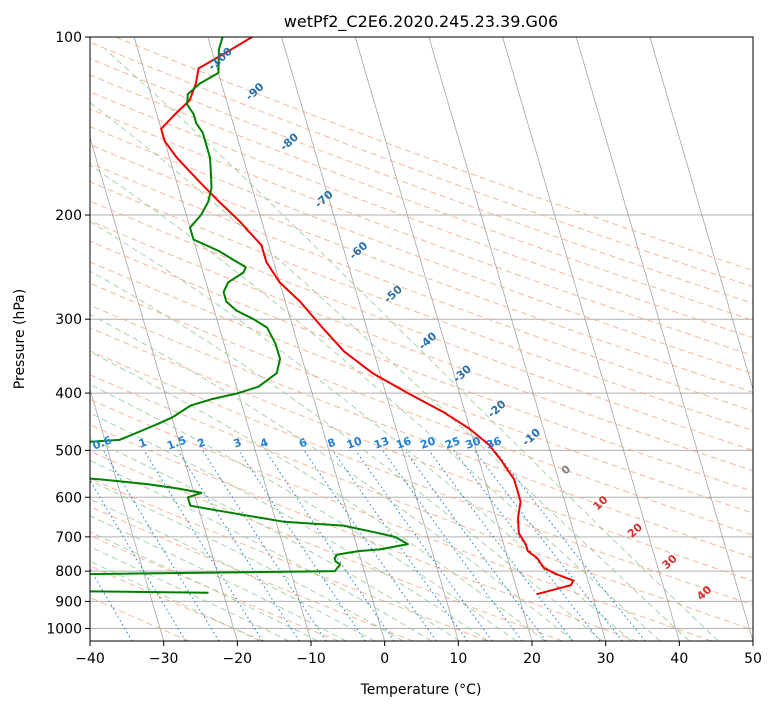  What do you see at coordinates (238, 659) in the screenshot?
I see `x-tick-label: −20` at bounding box center [238, 659].